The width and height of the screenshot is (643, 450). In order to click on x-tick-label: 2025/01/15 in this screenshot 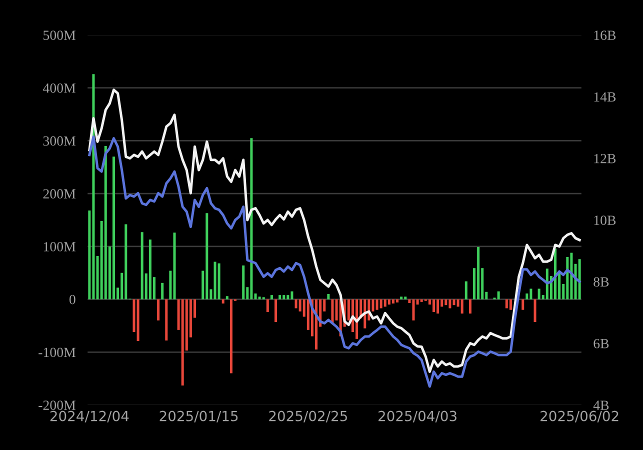, I will do `click(199, 416)`.